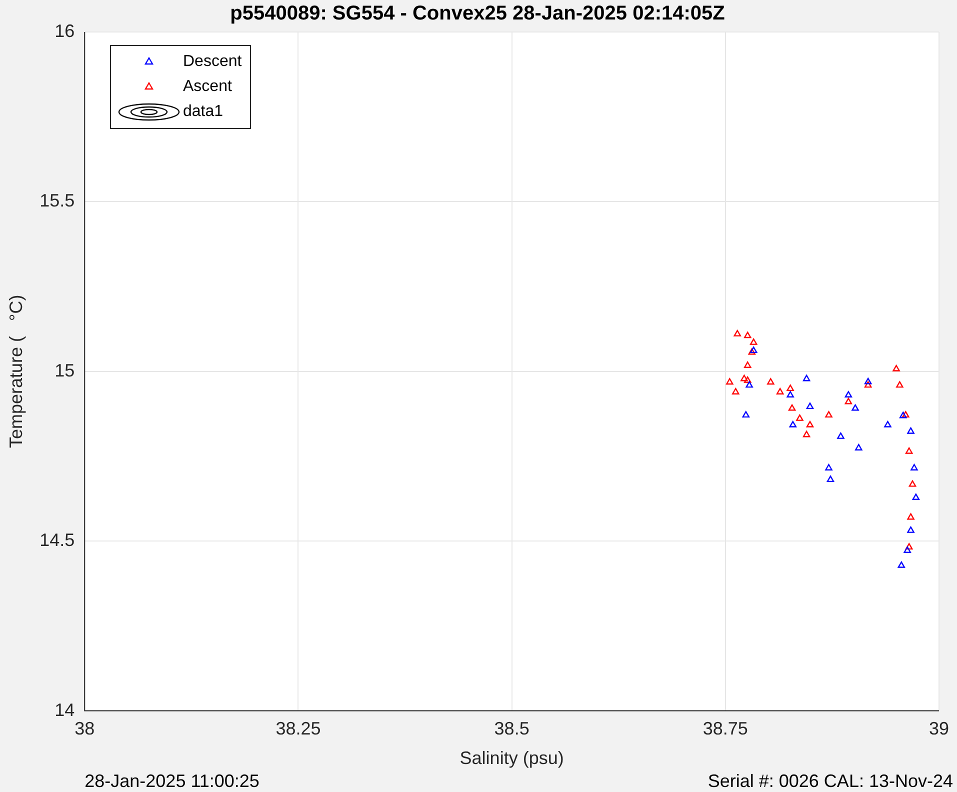 Image resolution: width=957 pixels, height=792 pixels. What do you see at coordinates (203, 111) in the screenshot?
I see `legend-label: data1` at bounding box center [203, 111].